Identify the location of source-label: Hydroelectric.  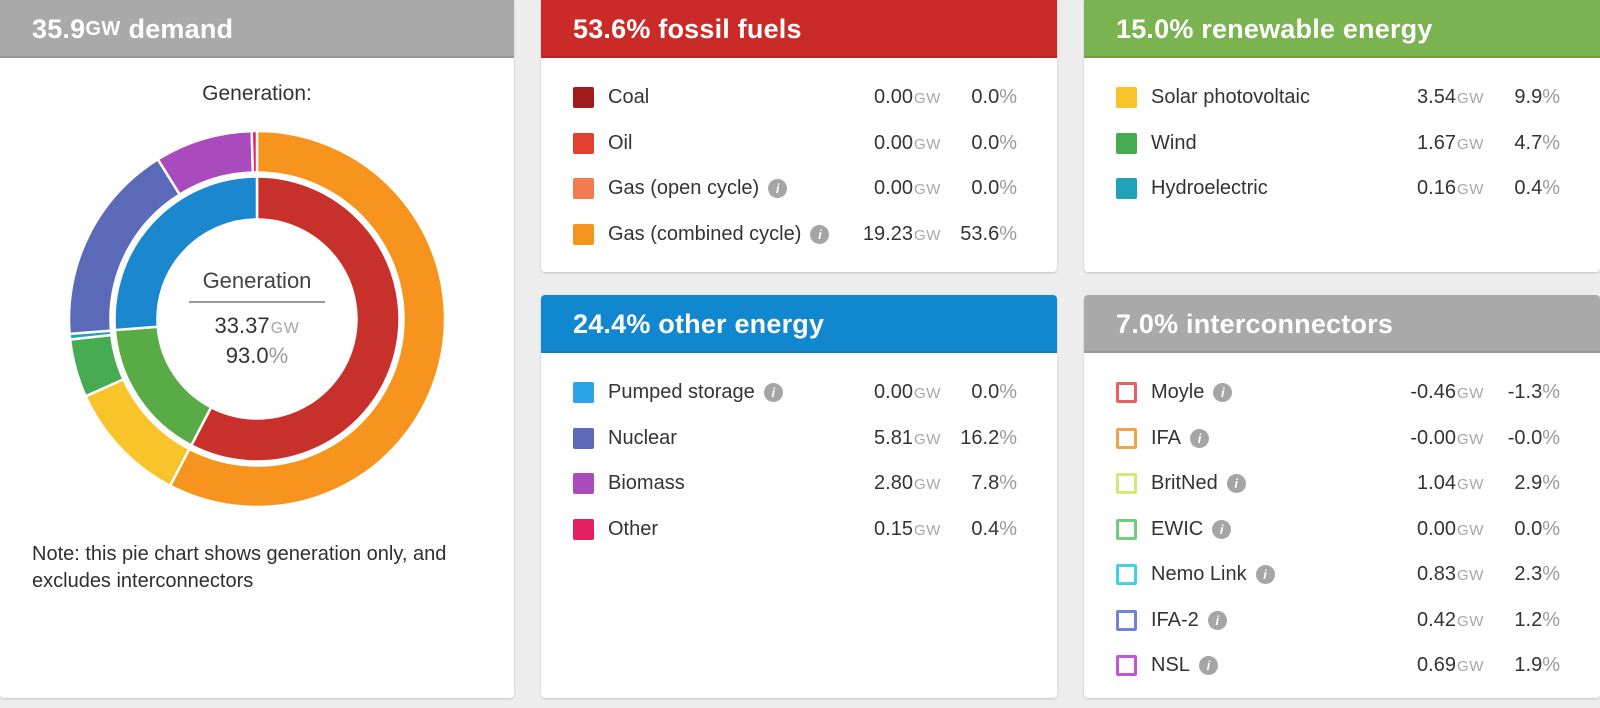
(1209, 188).